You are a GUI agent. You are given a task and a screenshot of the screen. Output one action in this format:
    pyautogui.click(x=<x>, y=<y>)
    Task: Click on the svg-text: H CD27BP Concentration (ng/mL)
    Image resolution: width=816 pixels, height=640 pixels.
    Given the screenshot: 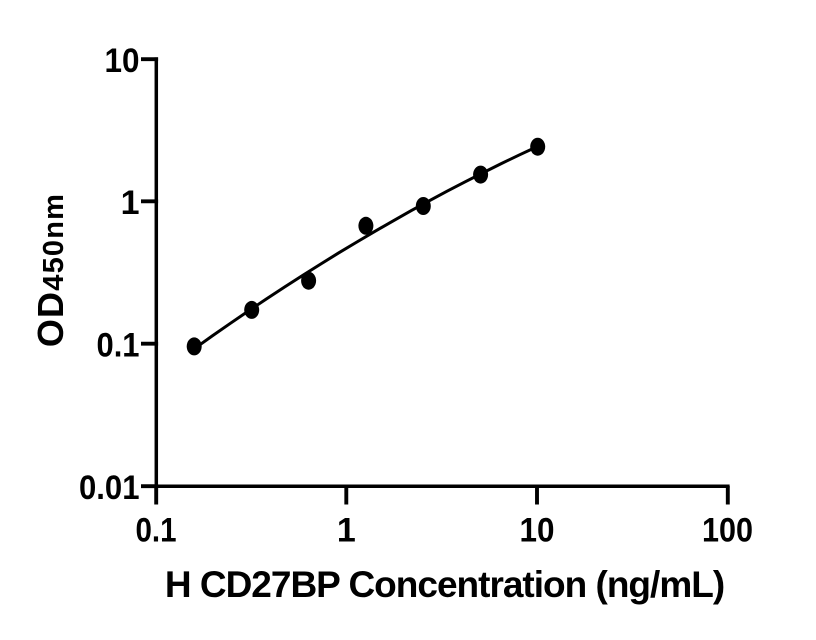 What is the action you would take?
    pyautogui.click(x=444, y=584)
    